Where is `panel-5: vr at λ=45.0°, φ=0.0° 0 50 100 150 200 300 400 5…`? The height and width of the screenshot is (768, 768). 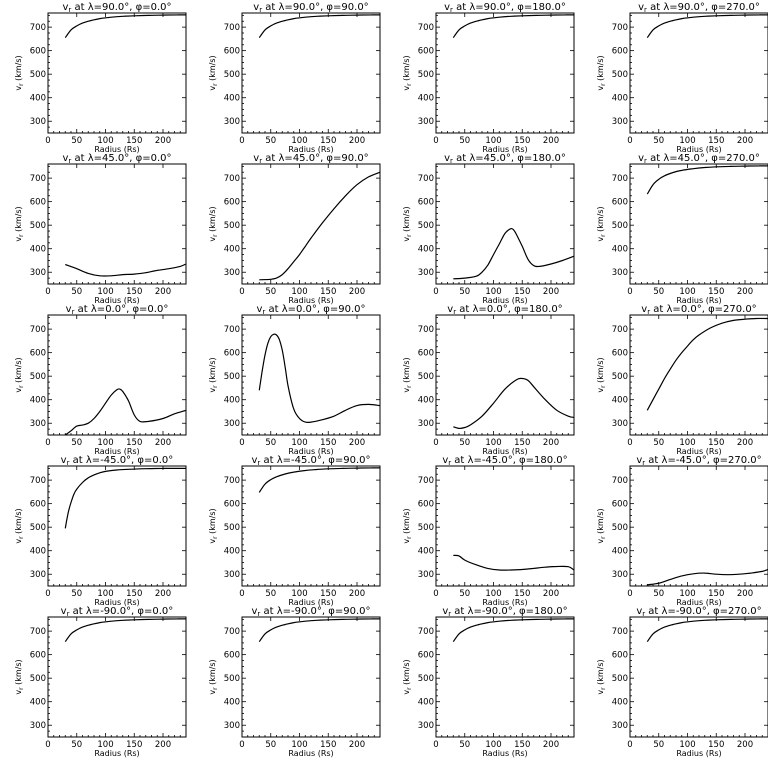 panel-5: vr at λ=45.0°, φ=0.0° 0 50 100 150 200 300 400 5… is located at coordinates (100, 229).